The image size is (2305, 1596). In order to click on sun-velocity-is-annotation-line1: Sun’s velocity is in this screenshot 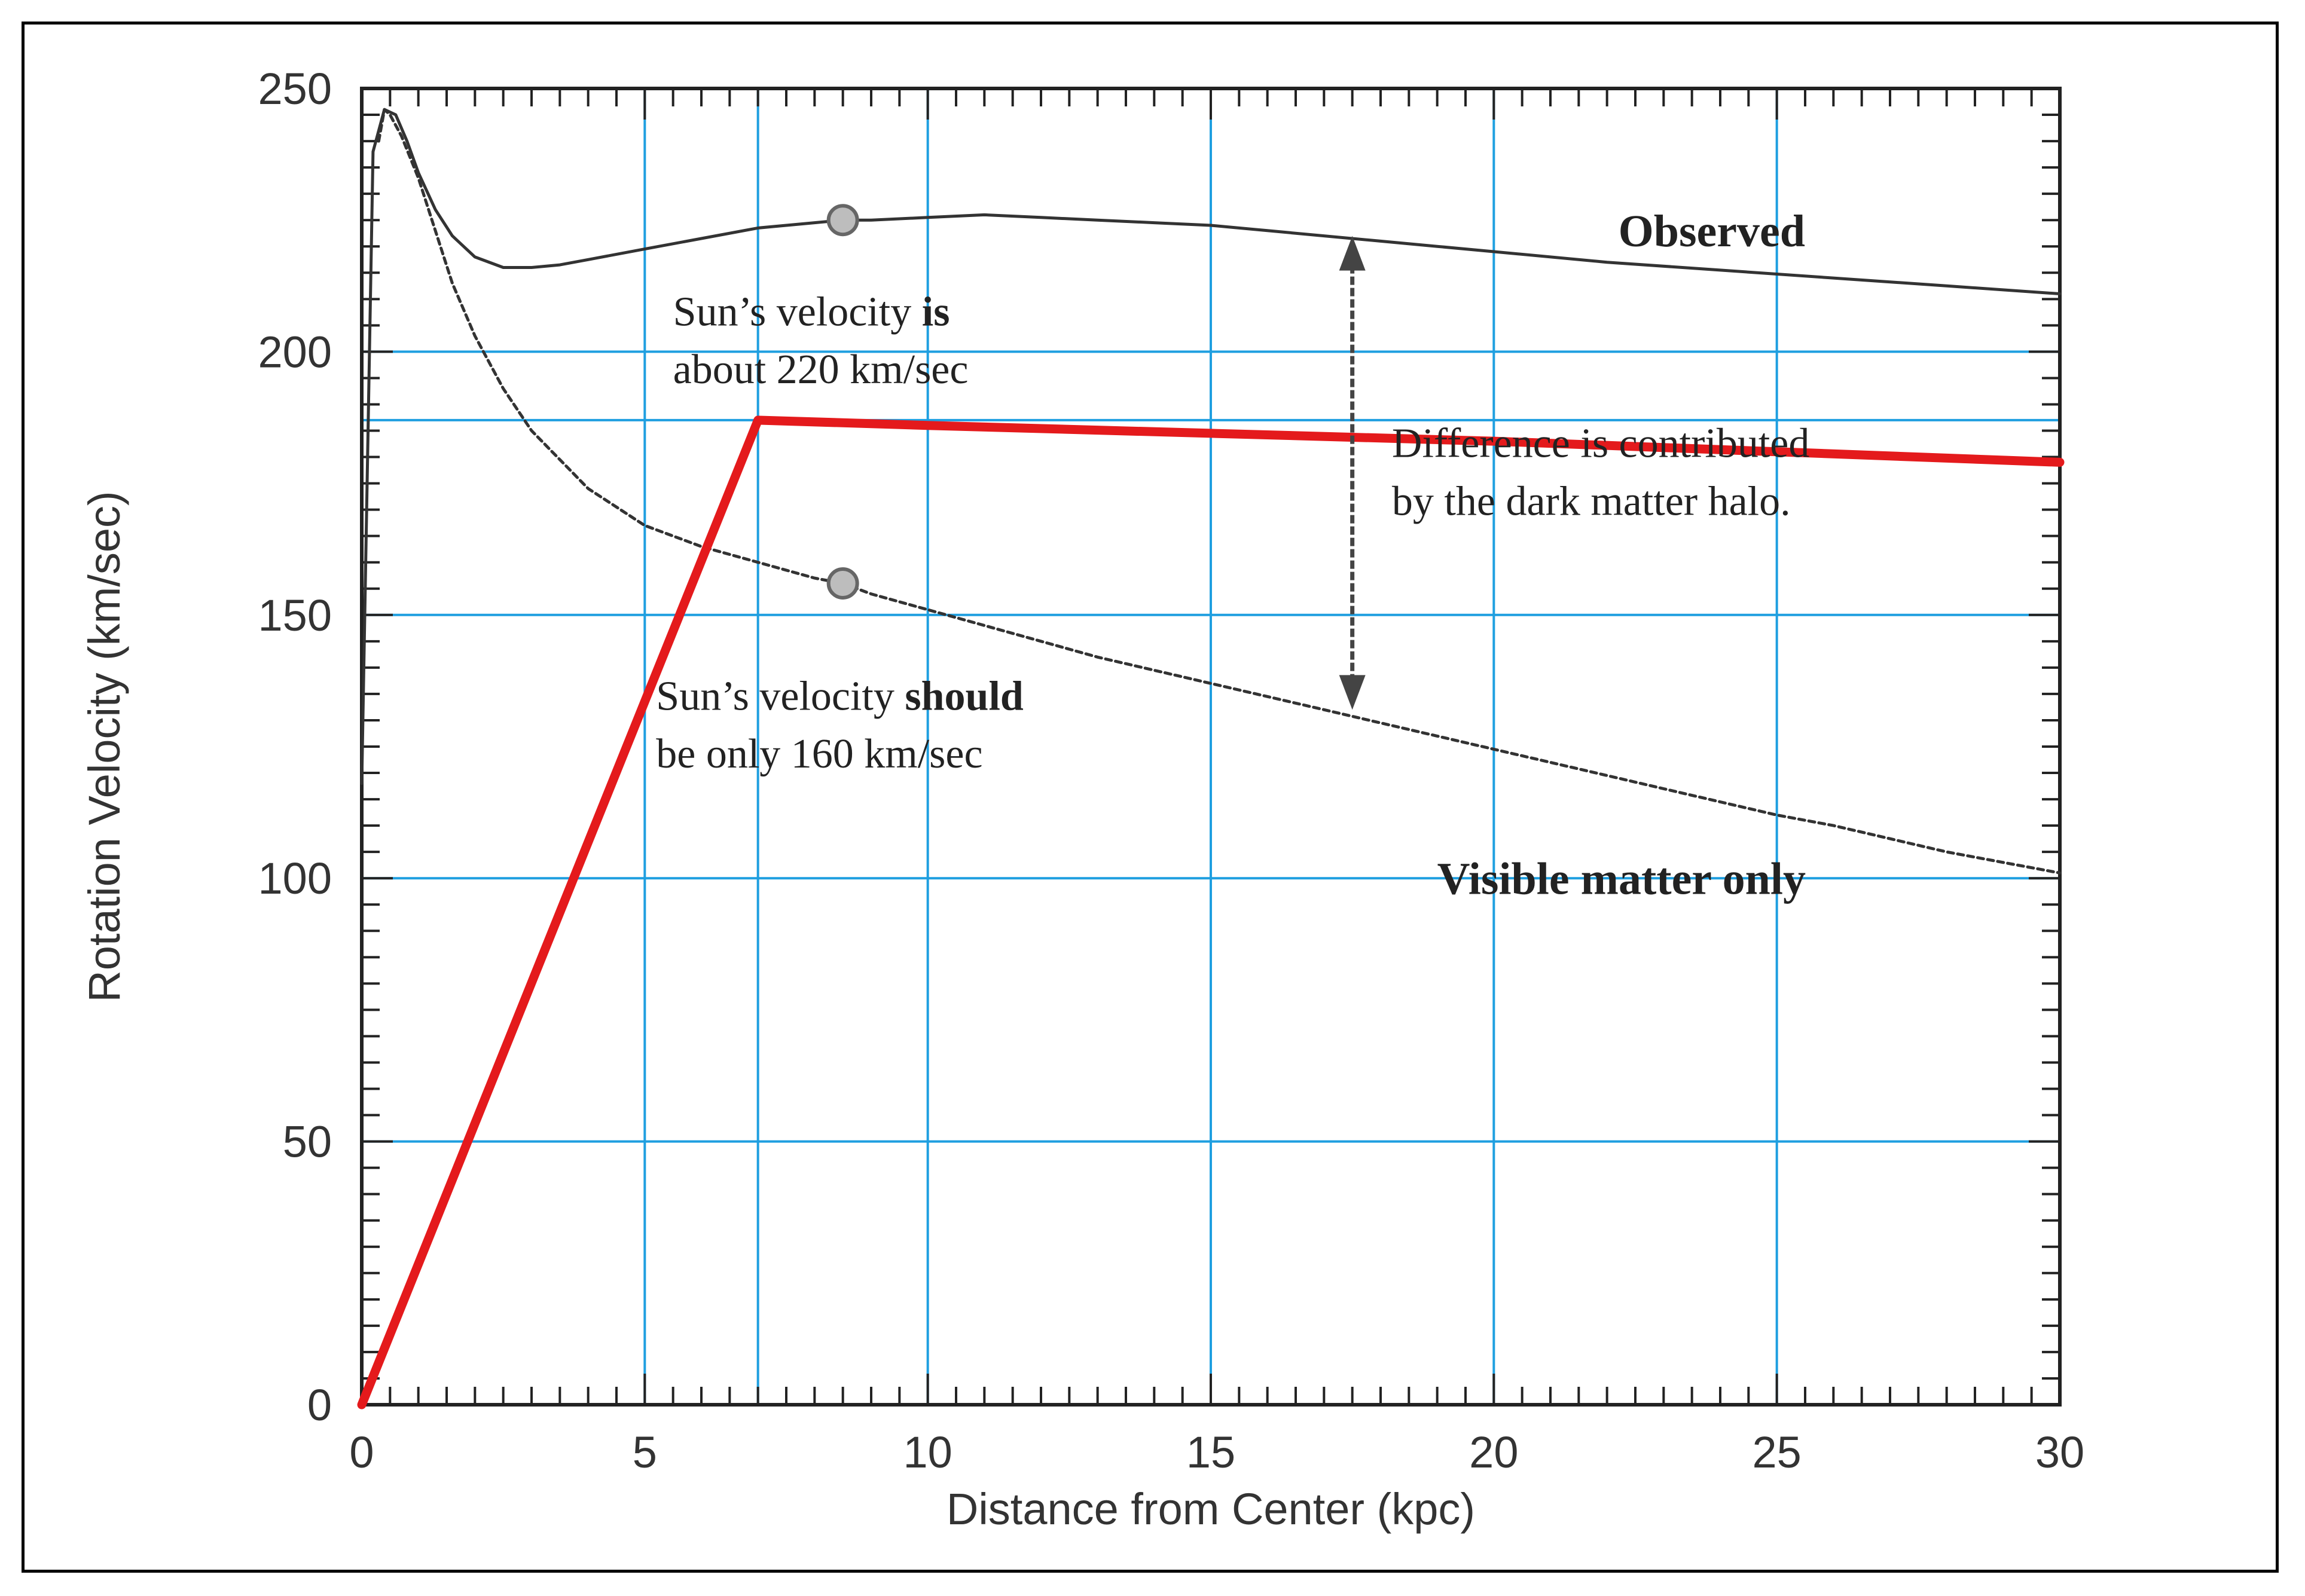, I will do `click(811, 312)`.